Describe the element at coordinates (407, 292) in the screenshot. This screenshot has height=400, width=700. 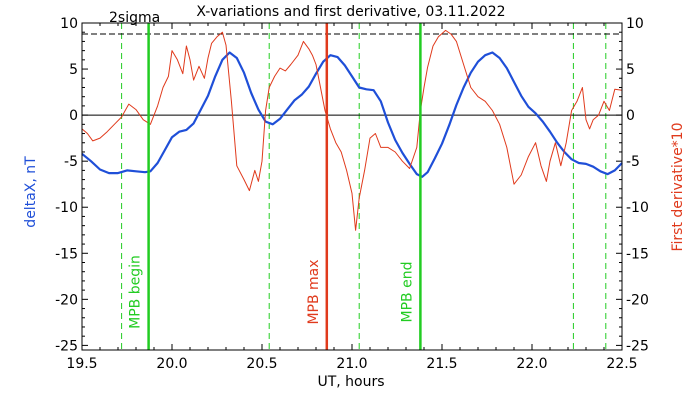
I see `marker-label-3: MPB end` at that location.